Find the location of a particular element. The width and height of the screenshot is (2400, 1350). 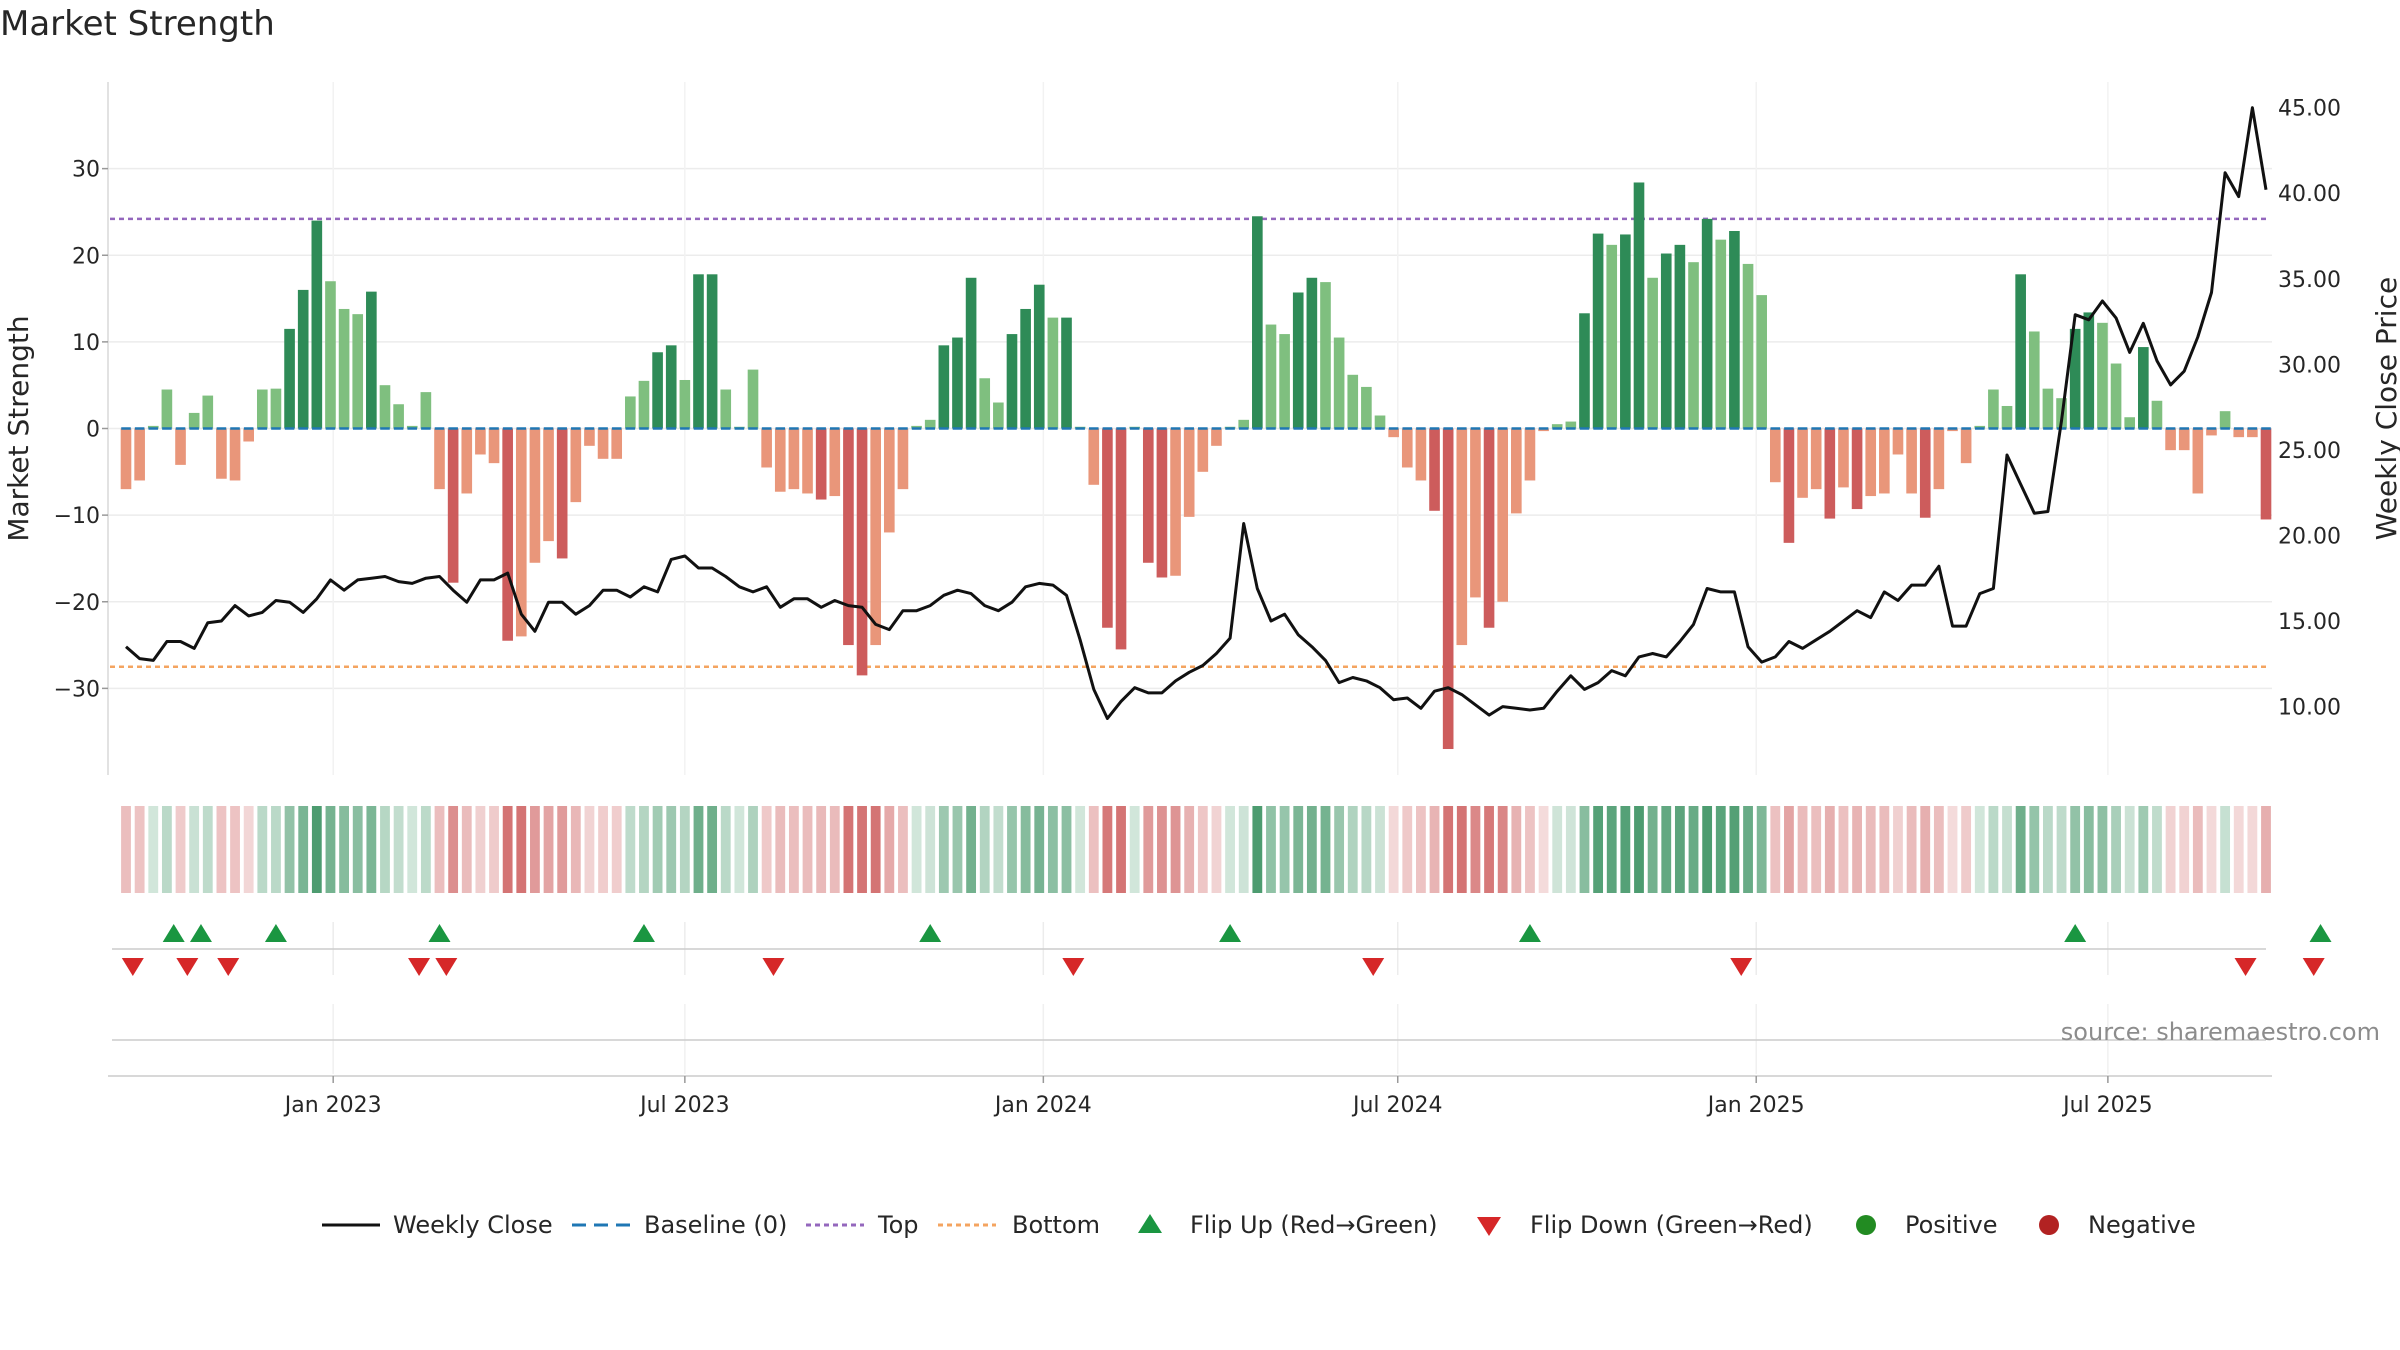

legend-swatch is located at coordinates (1866, 1225).